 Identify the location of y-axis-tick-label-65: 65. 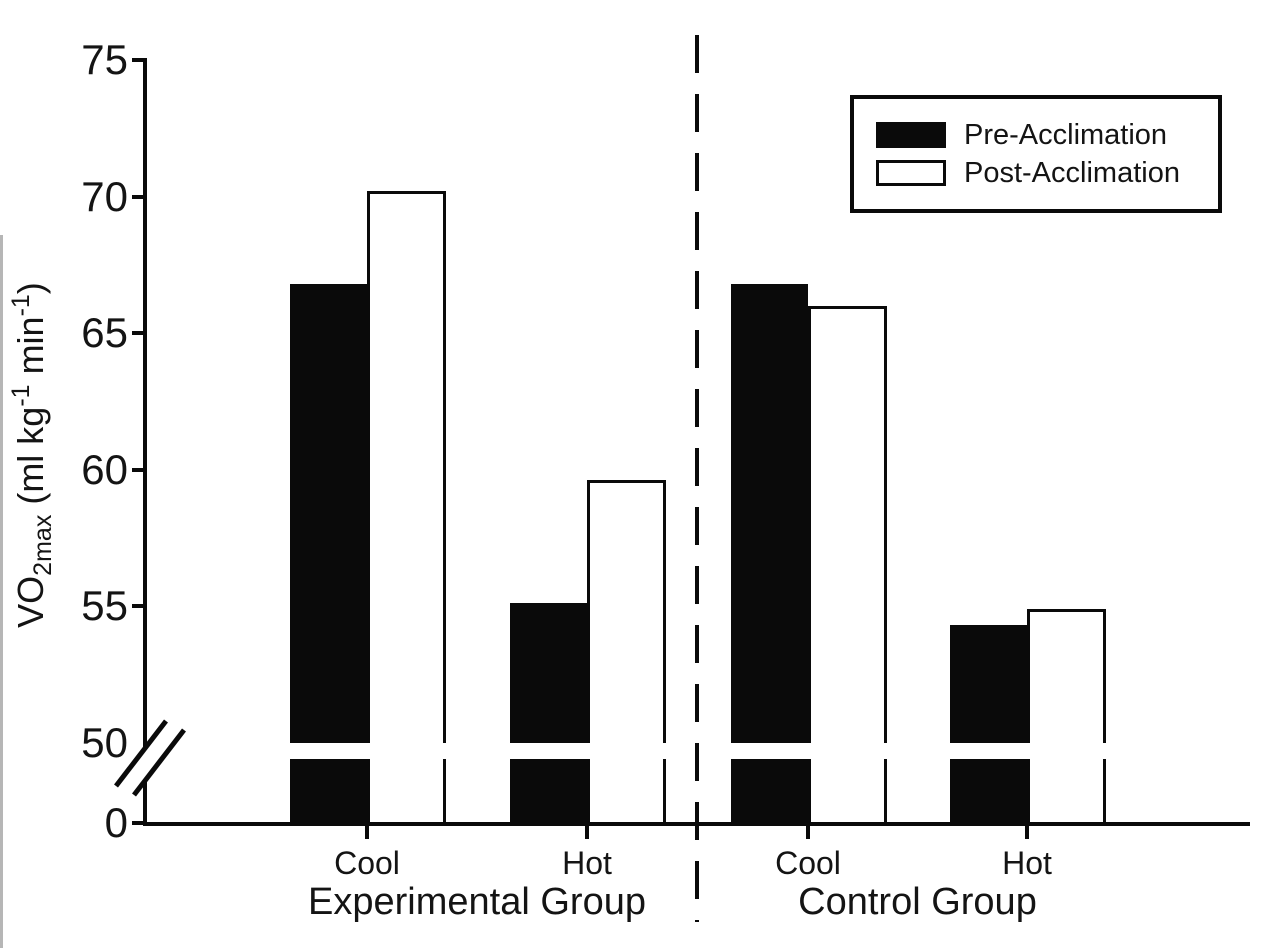
(104, 332).